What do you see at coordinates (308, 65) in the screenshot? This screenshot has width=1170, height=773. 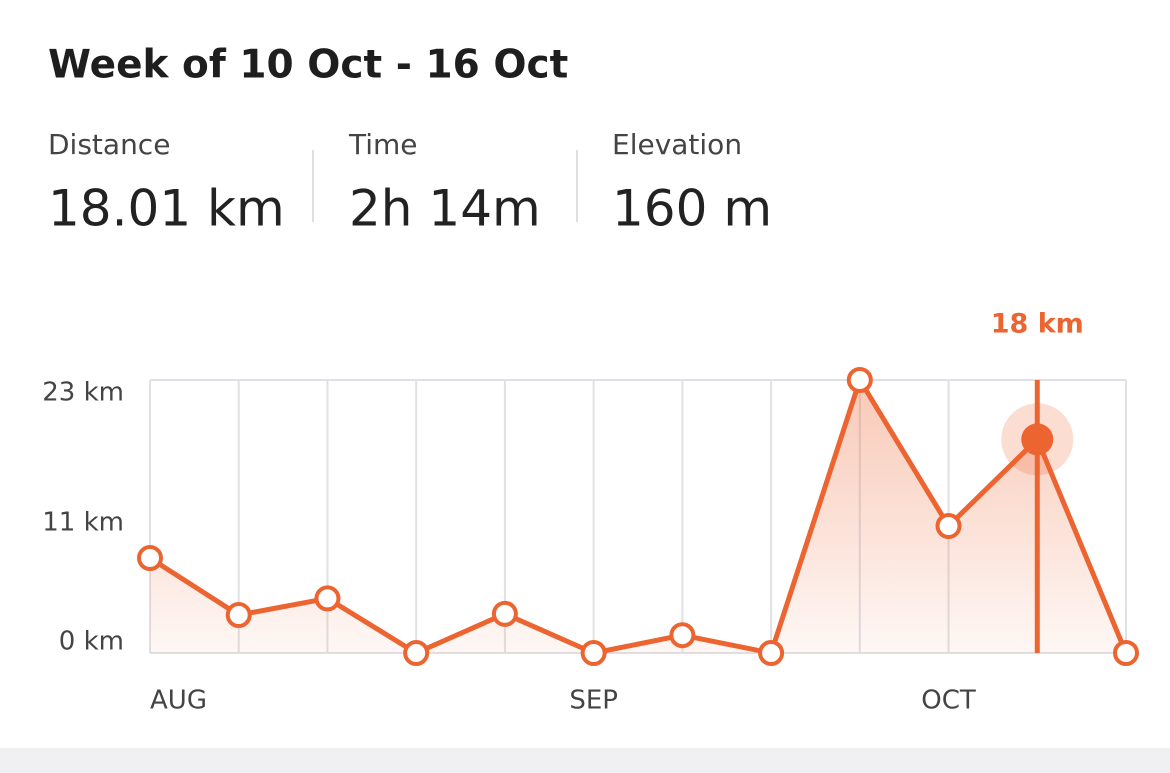 I see `title: Week of 10 Oct - 16 Oct` at bounding box center [308, 65].